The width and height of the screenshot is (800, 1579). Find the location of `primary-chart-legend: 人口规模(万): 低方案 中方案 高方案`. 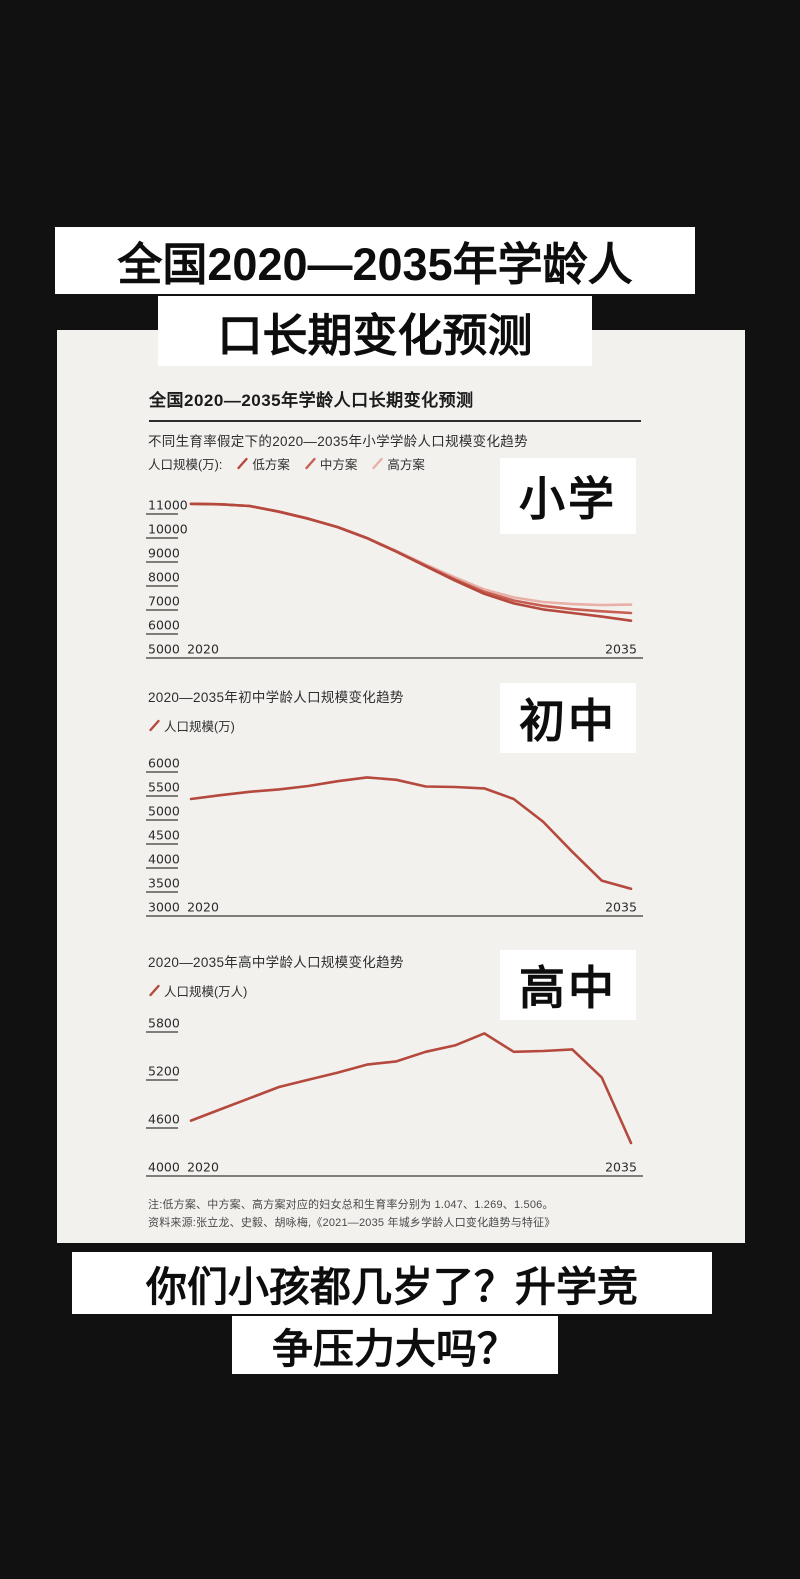

primary-chart-legend: 人口规模(万): 低方案 中方案 高方案 is located at coordinates (286, 463).